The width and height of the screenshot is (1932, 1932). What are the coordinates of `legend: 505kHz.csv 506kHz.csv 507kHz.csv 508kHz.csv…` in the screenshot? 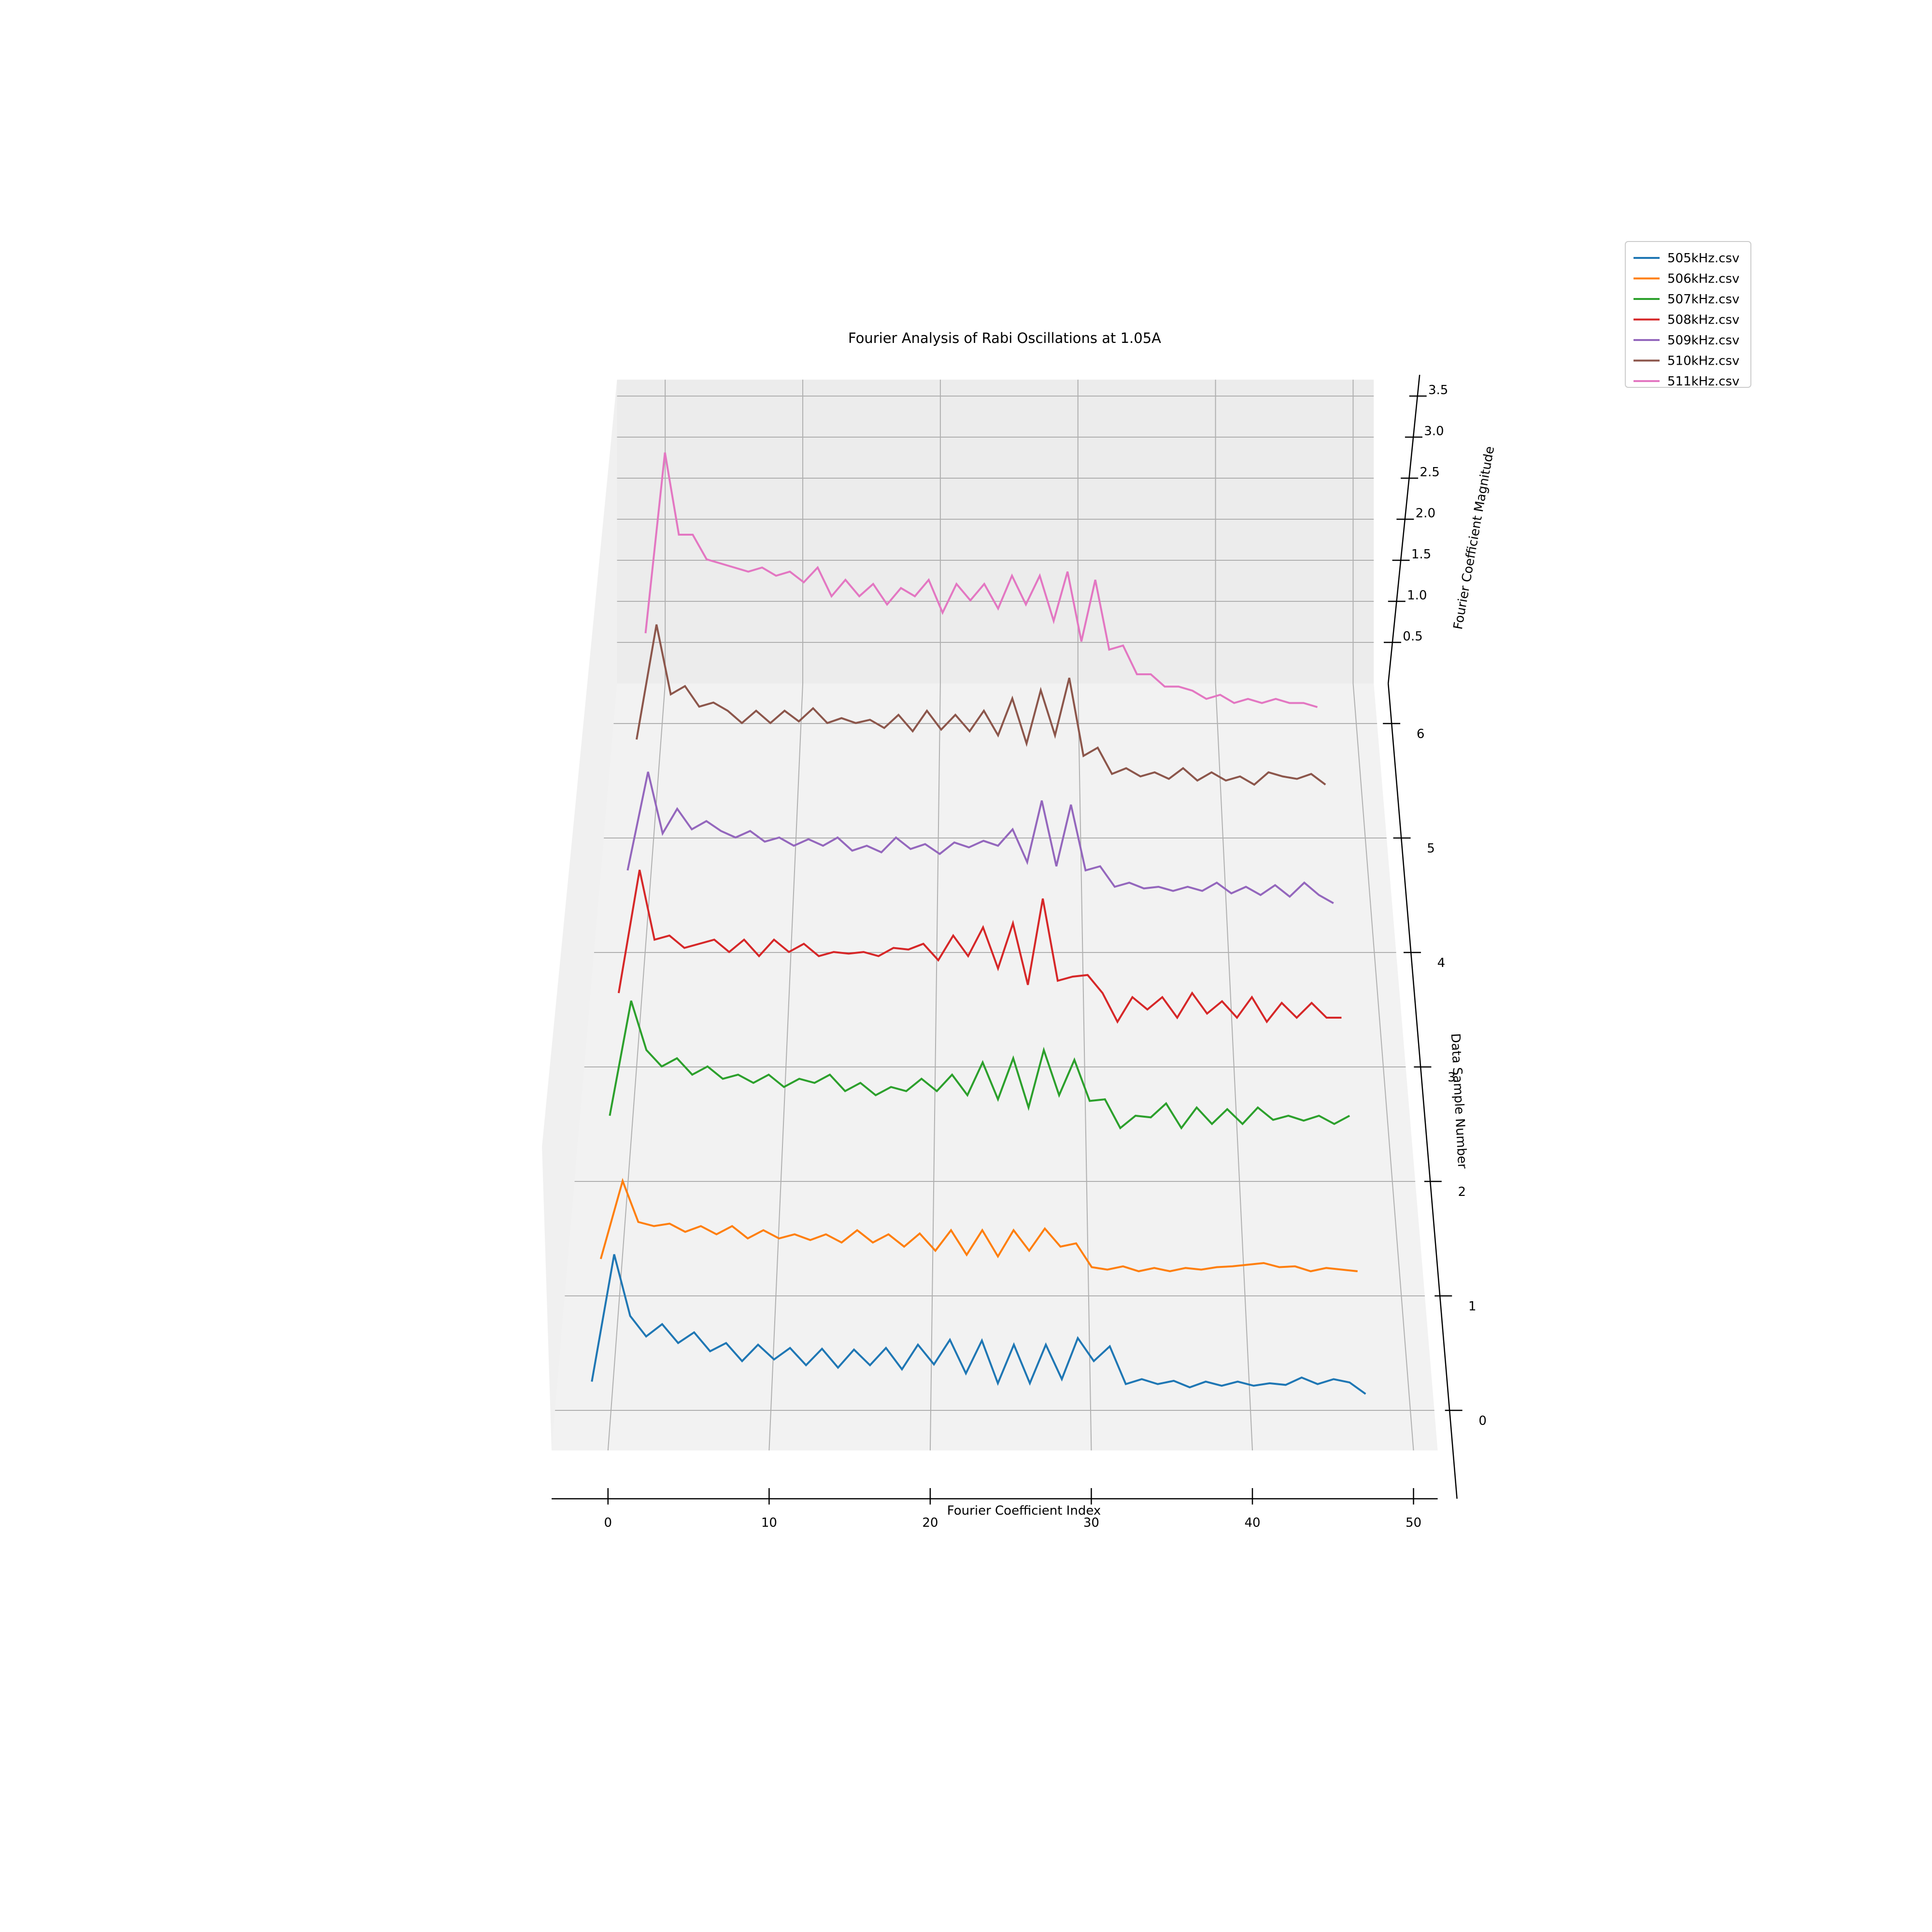 It's located at (1688, 315).